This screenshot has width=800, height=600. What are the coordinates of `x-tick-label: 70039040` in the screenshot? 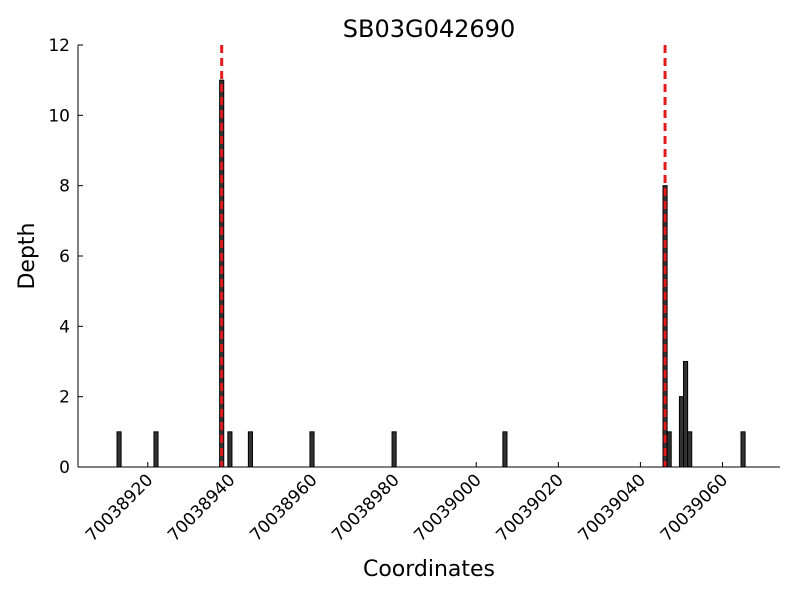 It's located at (612, 507).